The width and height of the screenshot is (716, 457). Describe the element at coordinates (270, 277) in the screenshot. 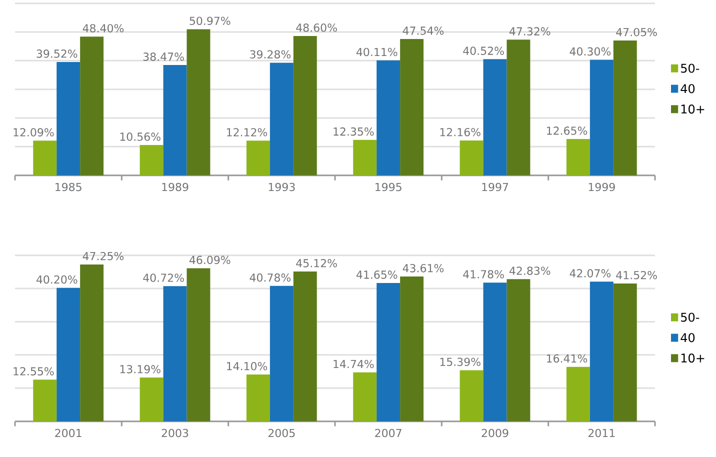

I see `data-label: 40.78%` at that location.